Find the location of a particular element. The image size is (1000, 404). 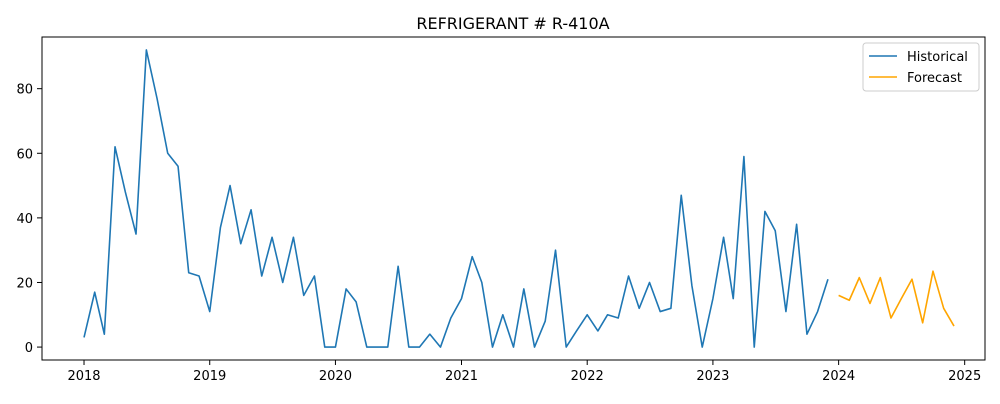

legend: Historical Forecast is located at coordinates (921, 67).